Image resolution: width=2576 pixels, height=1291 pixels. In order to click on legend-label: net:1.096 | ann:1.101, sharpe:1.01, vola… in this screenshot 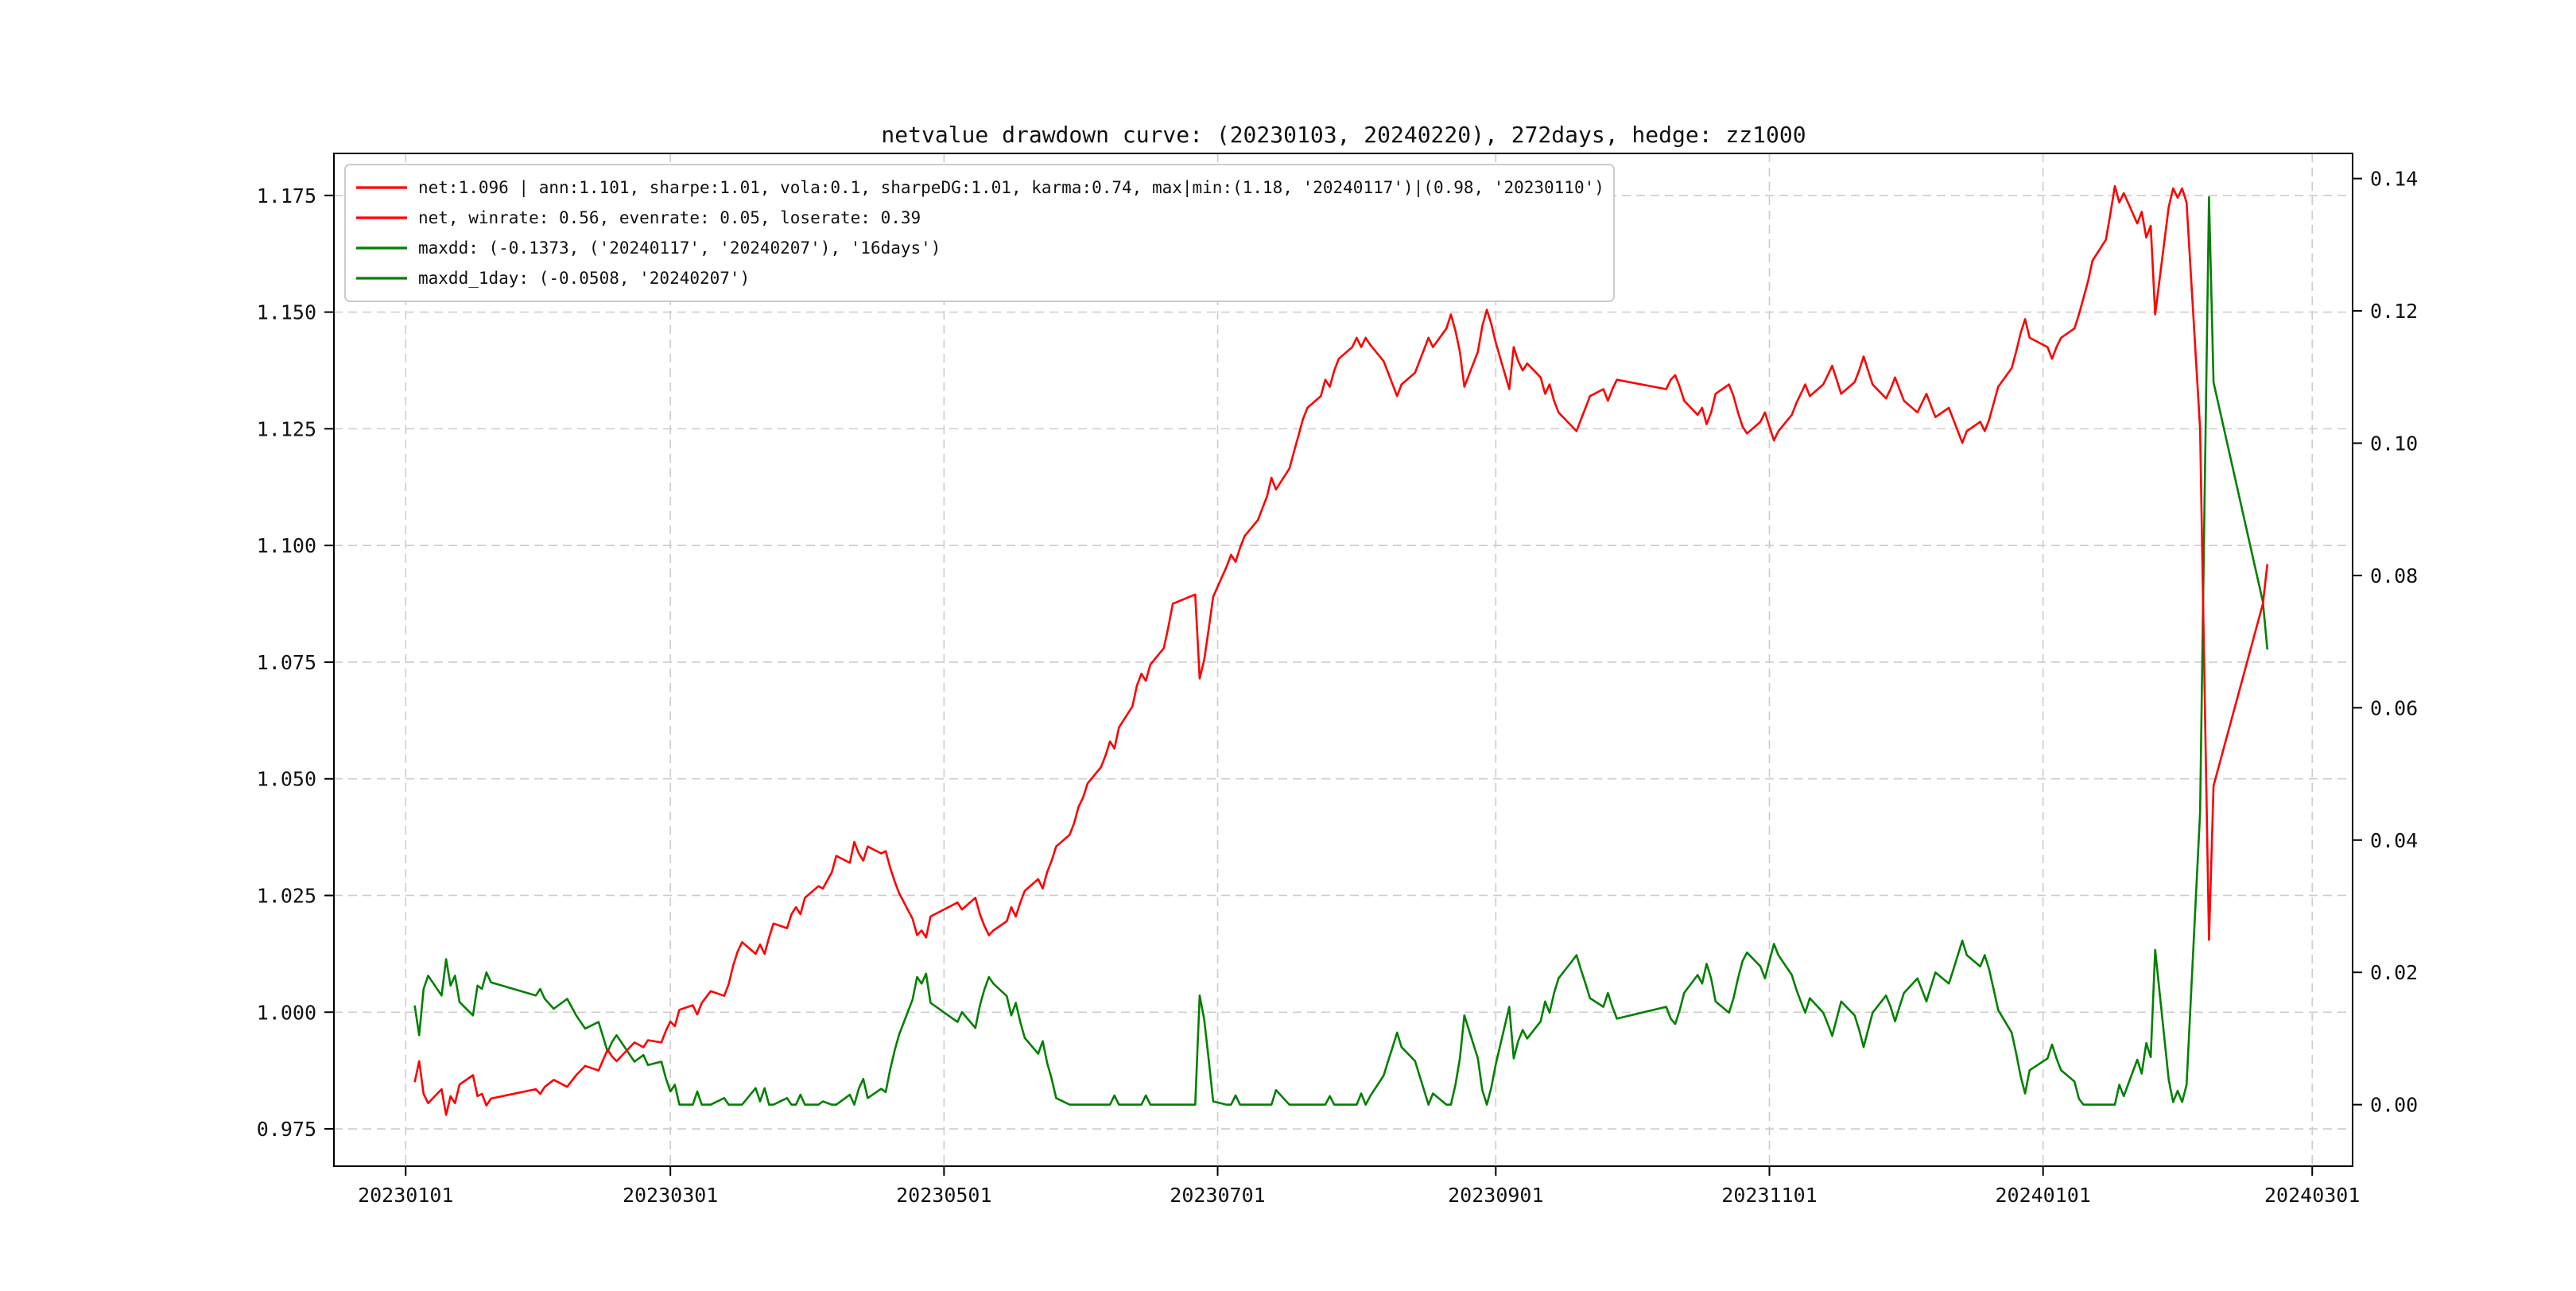, I will do `click(1011, 188)`.